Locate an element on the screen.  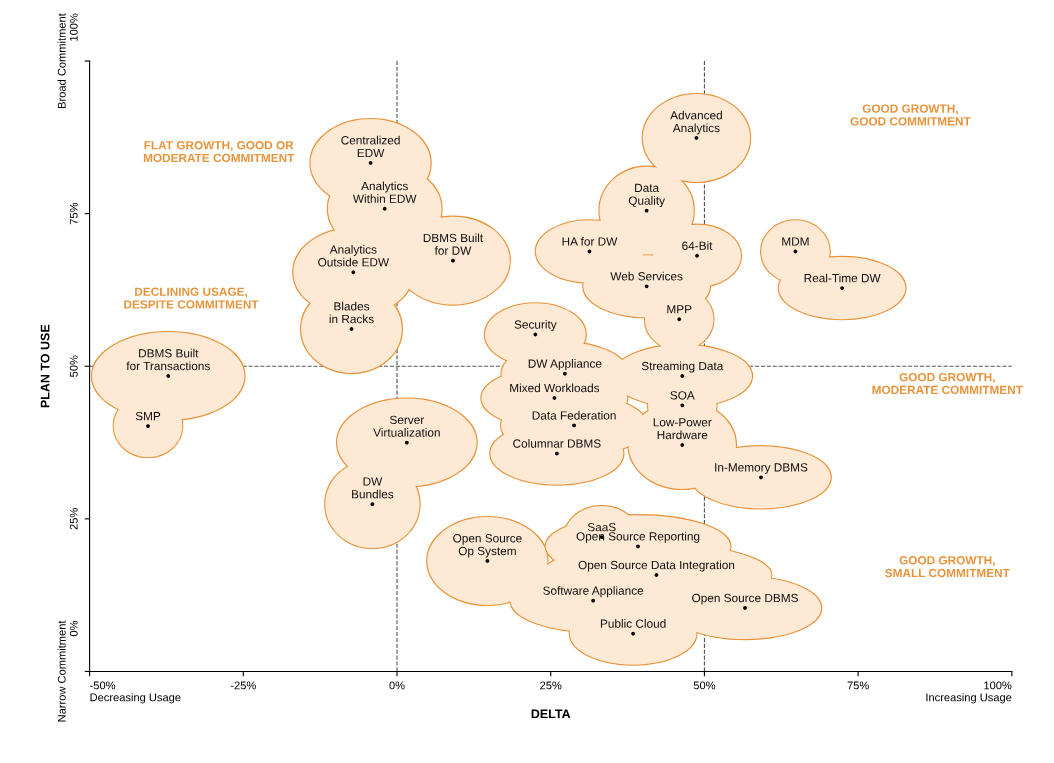
x-tick-label: 50% is located at coordinates (704, 685).